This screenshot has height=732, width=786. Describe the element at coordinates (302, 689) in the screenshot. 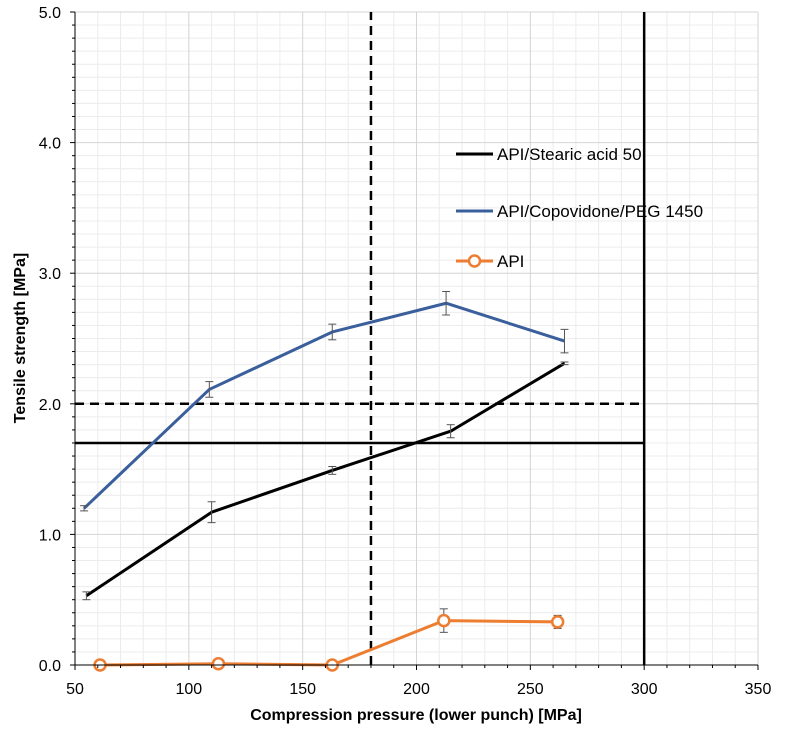

I see `x-tick-label: 150` at that location.